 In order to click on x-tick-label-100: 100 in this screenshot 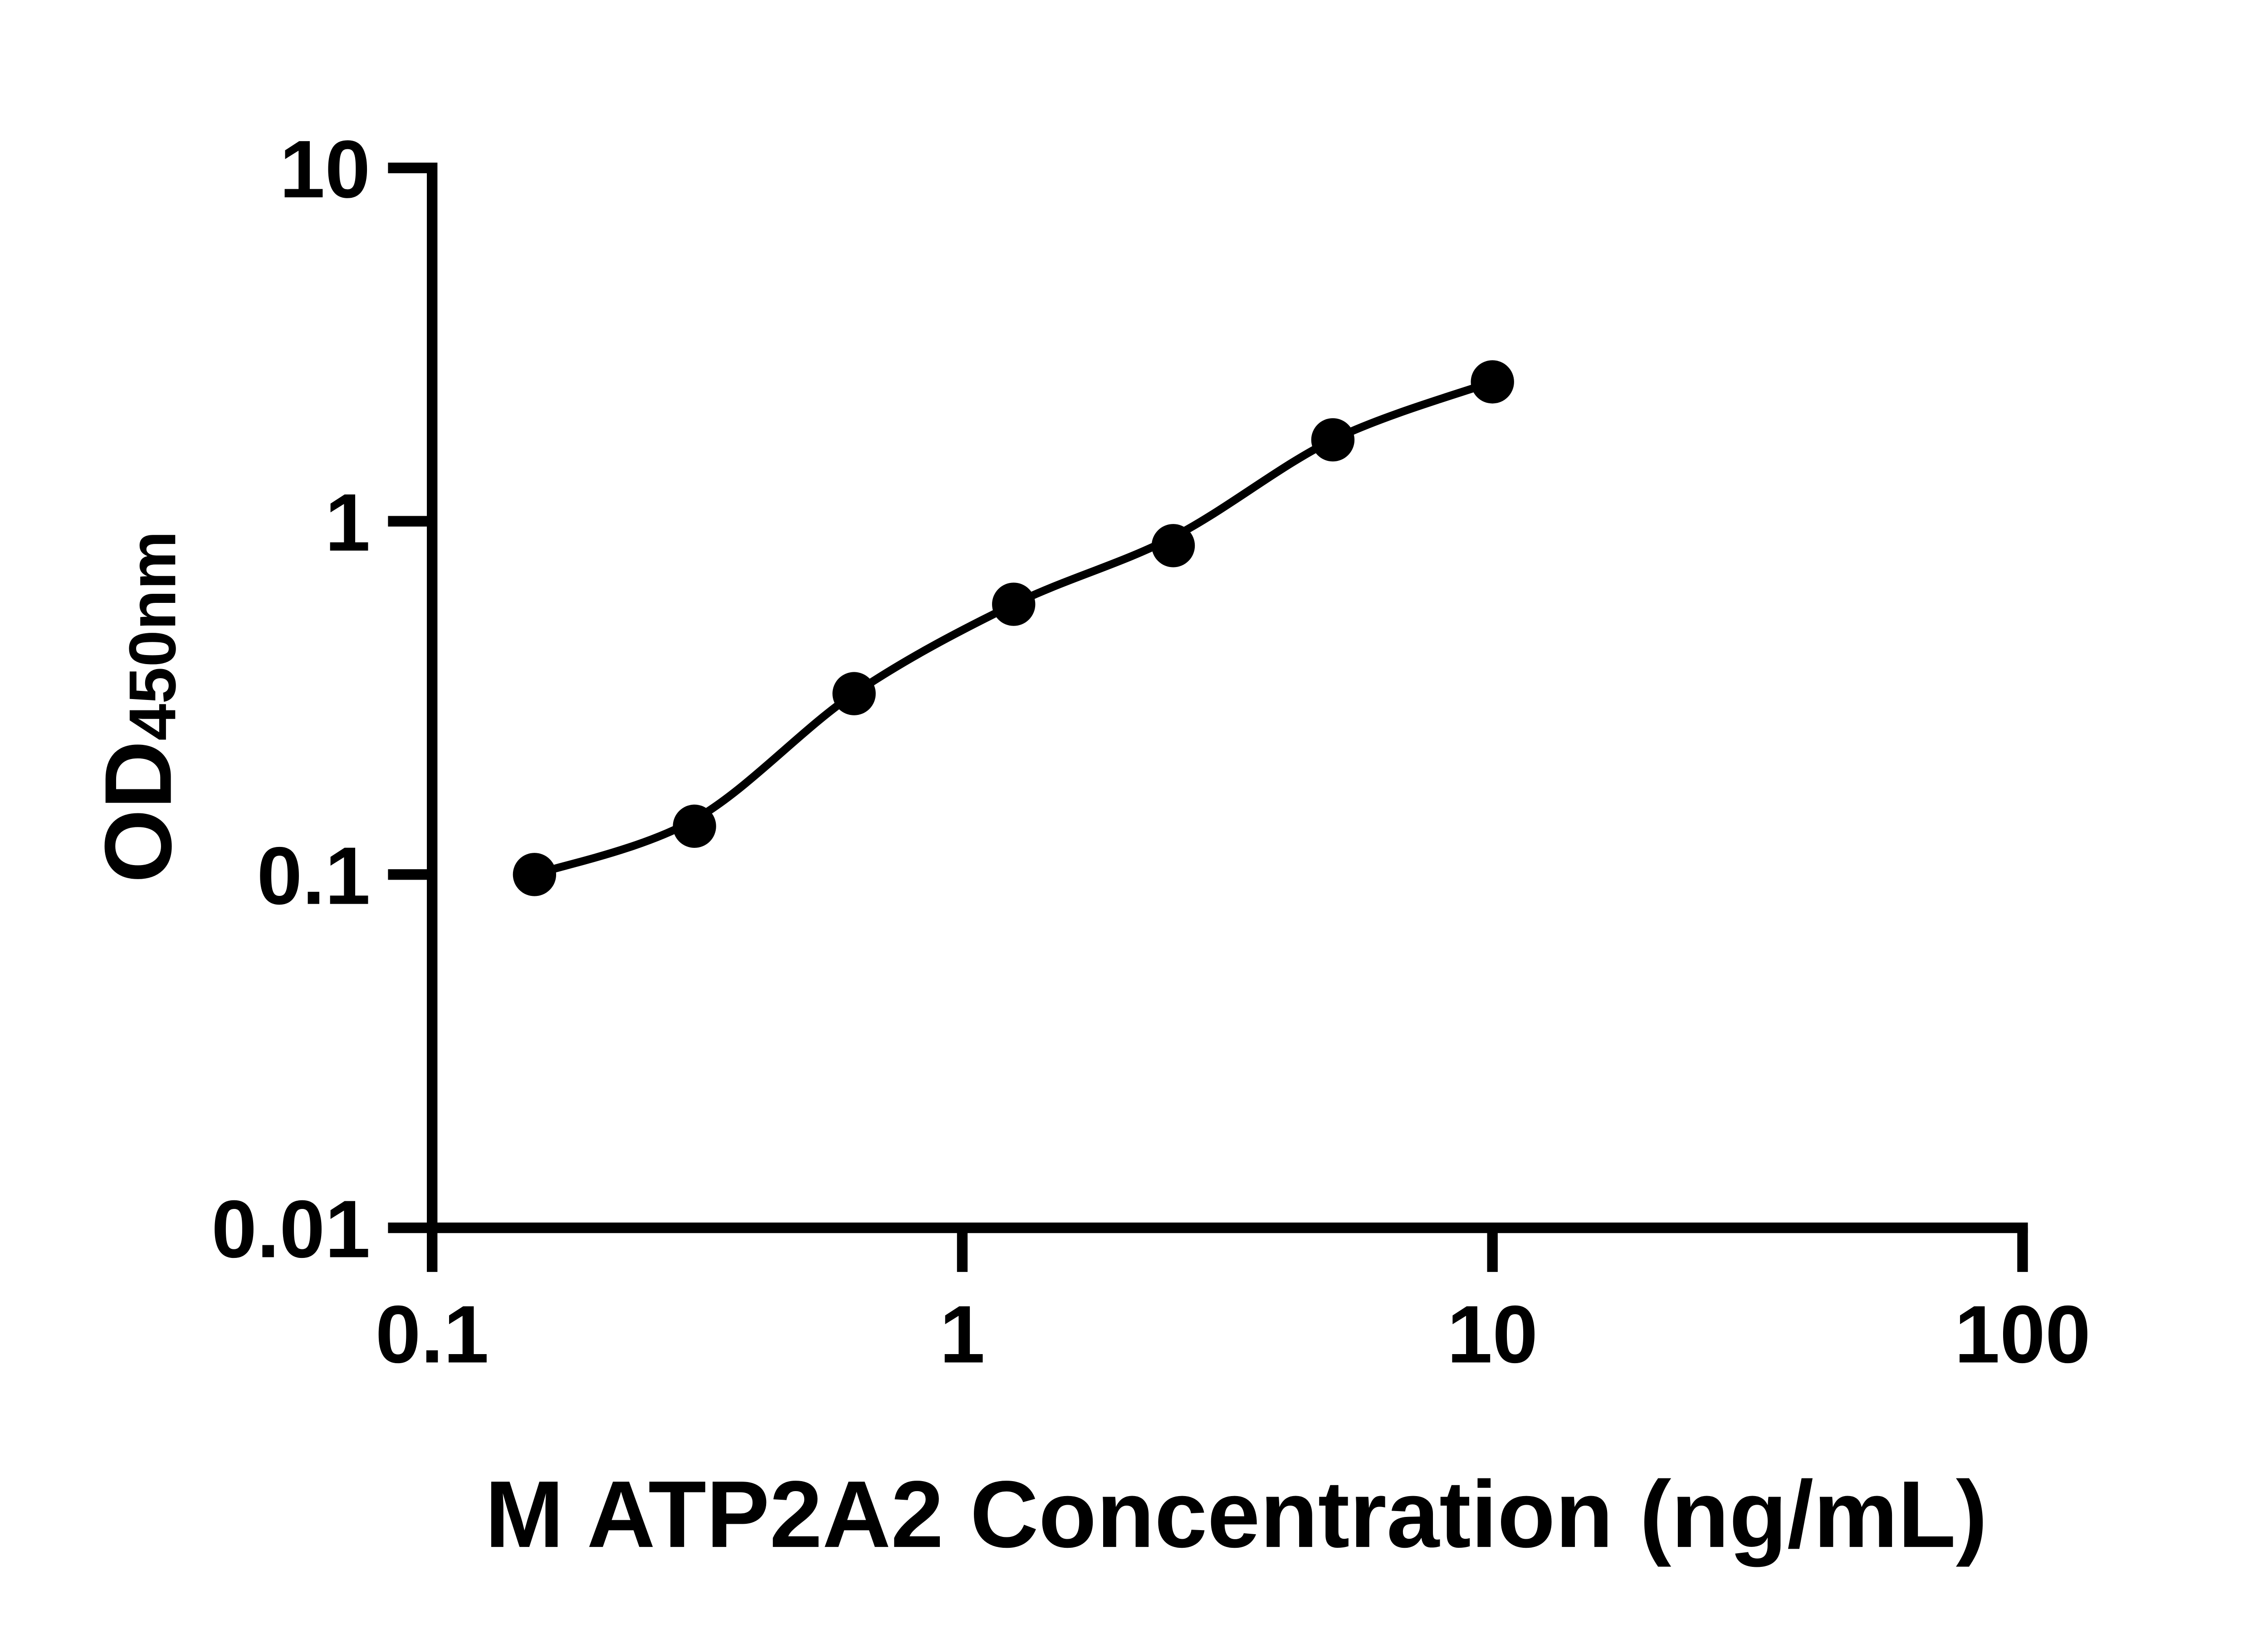, I will do `click(2023, 1334)`.